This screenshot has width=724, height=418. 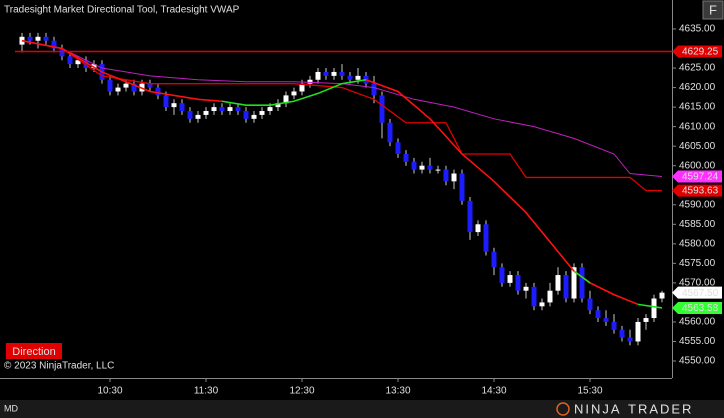 I want to click on y-tick-label: 4605.00, so click(x=697, y=146).